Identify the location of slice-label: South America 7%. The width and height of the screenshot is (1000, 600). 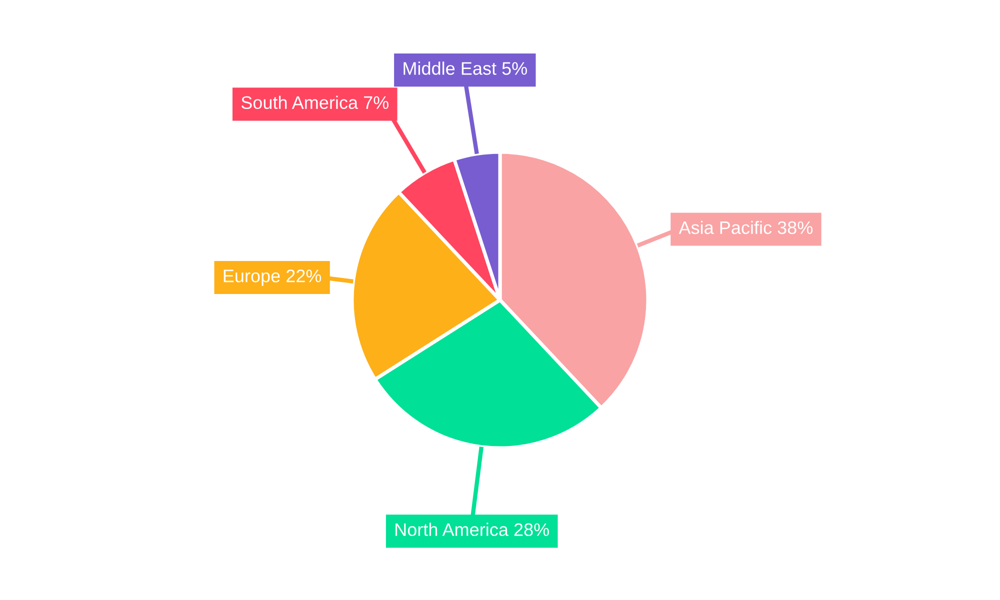
(315, 103).